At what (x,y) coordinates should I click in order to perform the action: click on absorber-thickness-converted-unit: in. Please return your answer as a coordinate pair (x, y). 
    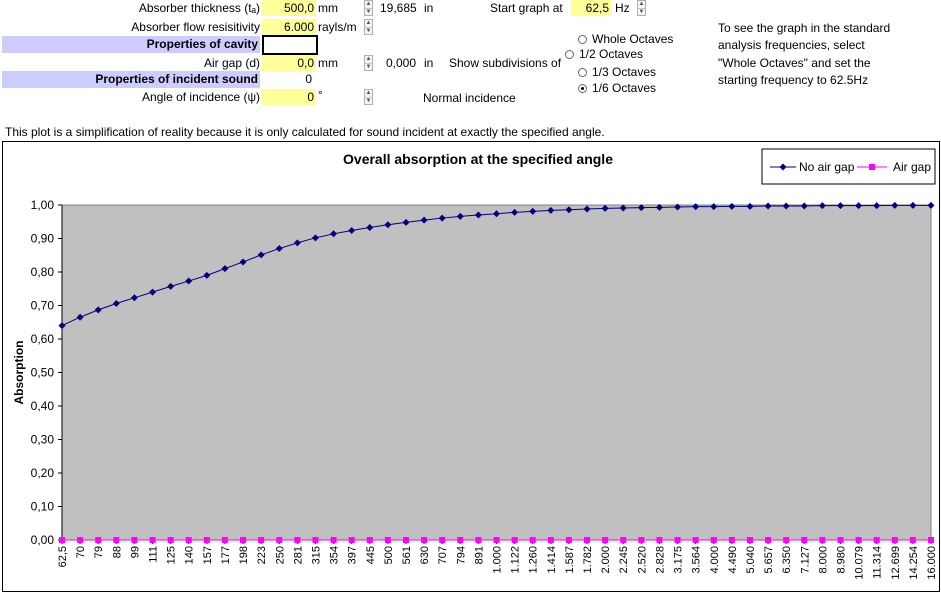
    Looking at the image, I should click on (429, 8).